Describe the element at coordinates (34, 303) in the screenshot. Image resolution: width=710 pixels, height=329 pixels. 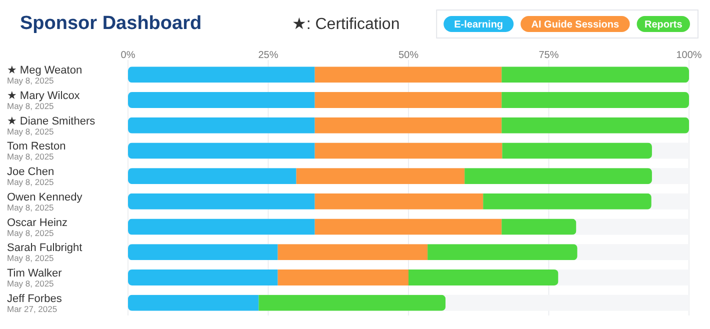
I see `y-tick-label: Jeff Forbes Mar 27, 2025` at that location.